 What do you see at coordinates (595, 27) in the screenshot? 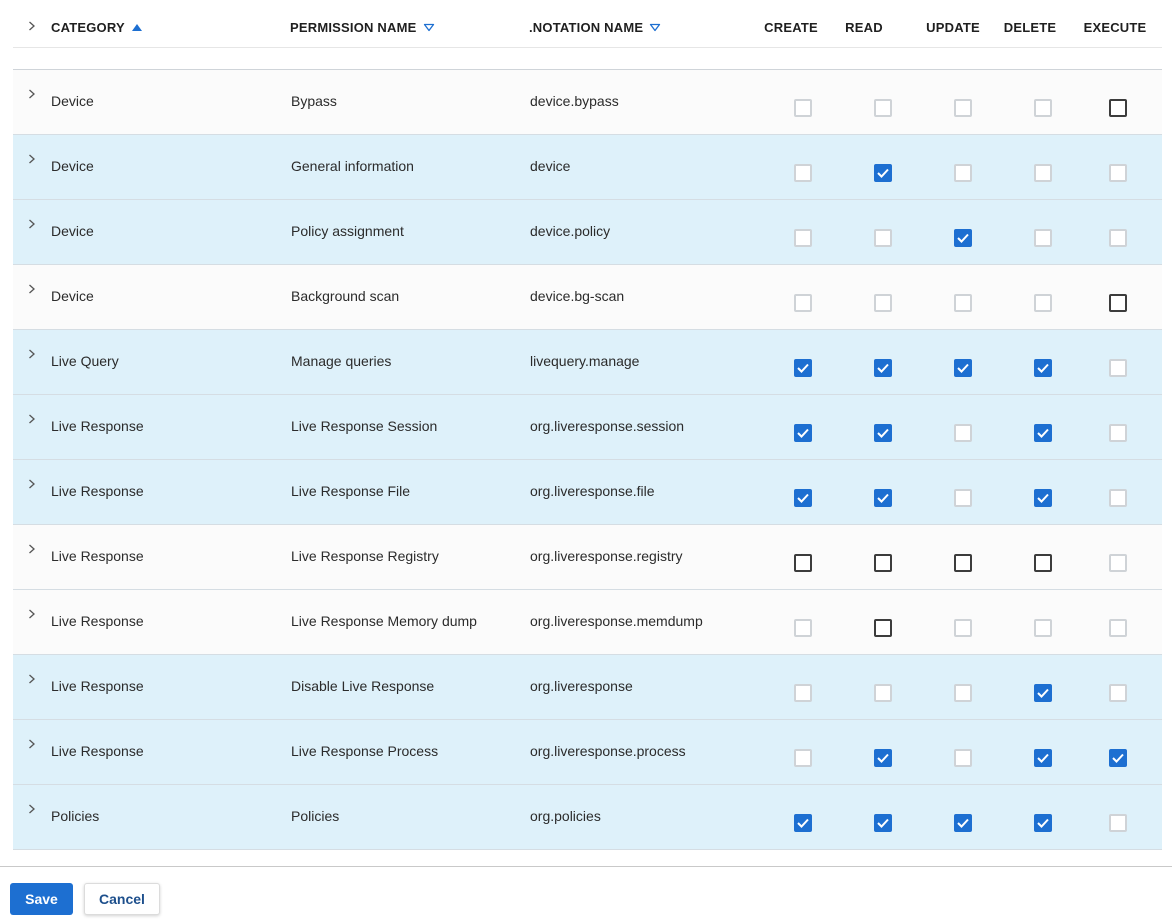
I see `column-header-notation-name: .NOTATION NAME` at bounding box center [595, 27].